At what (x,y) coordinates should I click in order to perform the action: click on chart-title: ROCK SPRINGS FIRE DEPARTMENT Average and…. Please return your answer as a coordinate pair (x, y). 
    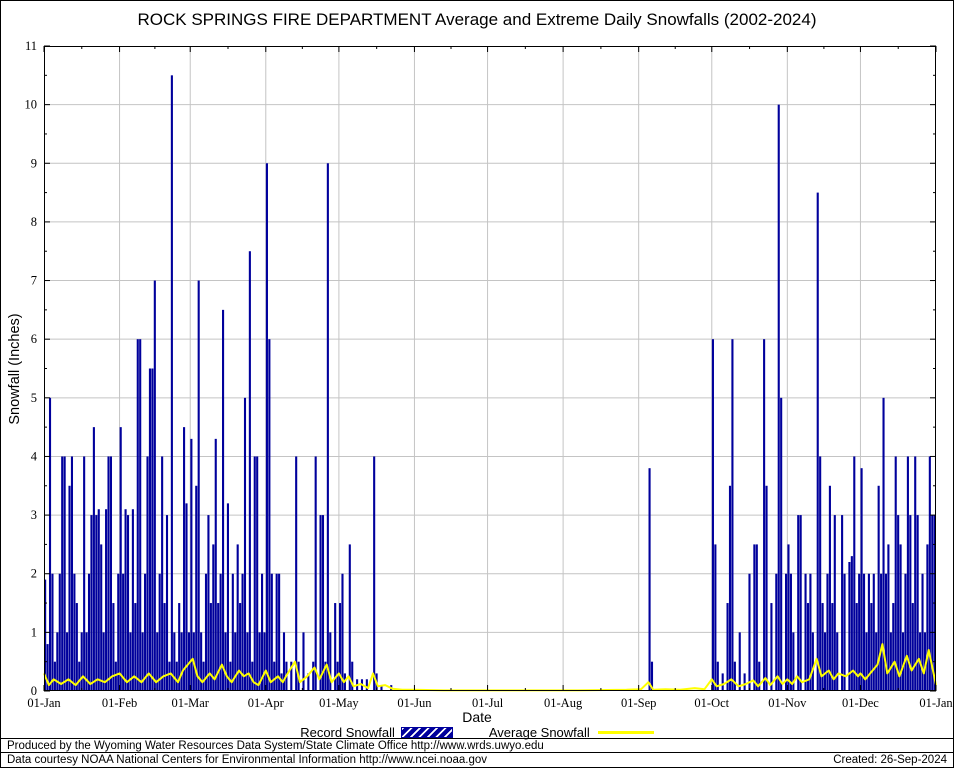
    Looking at the image, I should click on (477, 19).